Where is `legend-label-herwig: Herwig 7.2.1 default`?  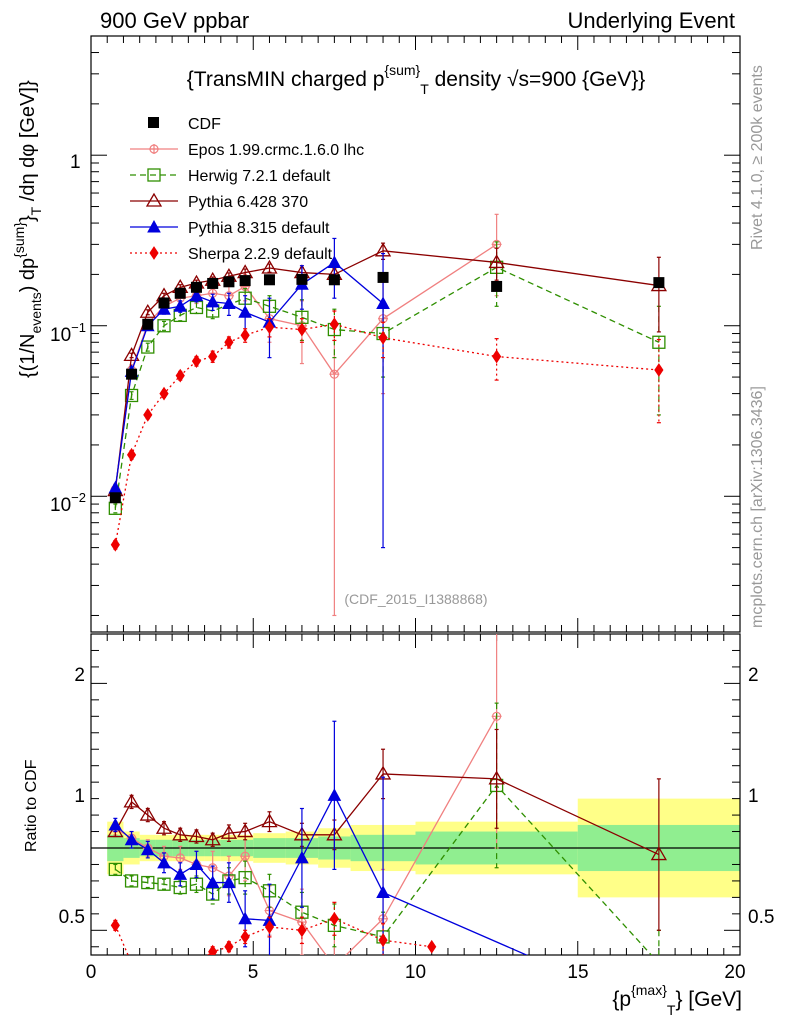 legend-label-herwig: Herwig 7.2.1 default is located at coordinates (259, 176).